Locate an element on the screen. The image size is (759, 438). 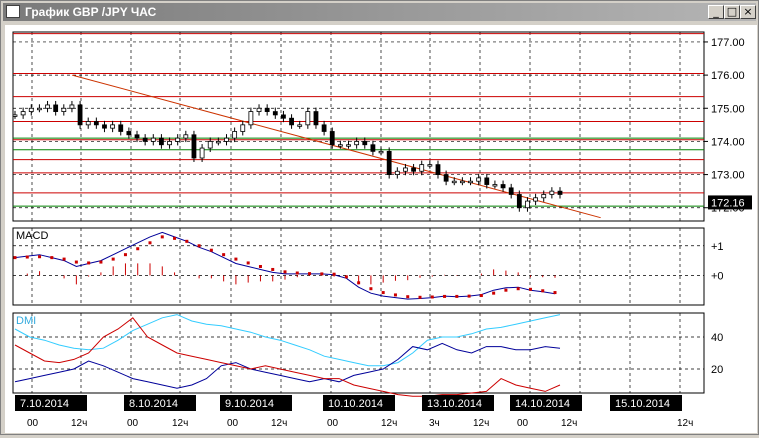
dmi-minus-line is located at coordinates (287, 357).